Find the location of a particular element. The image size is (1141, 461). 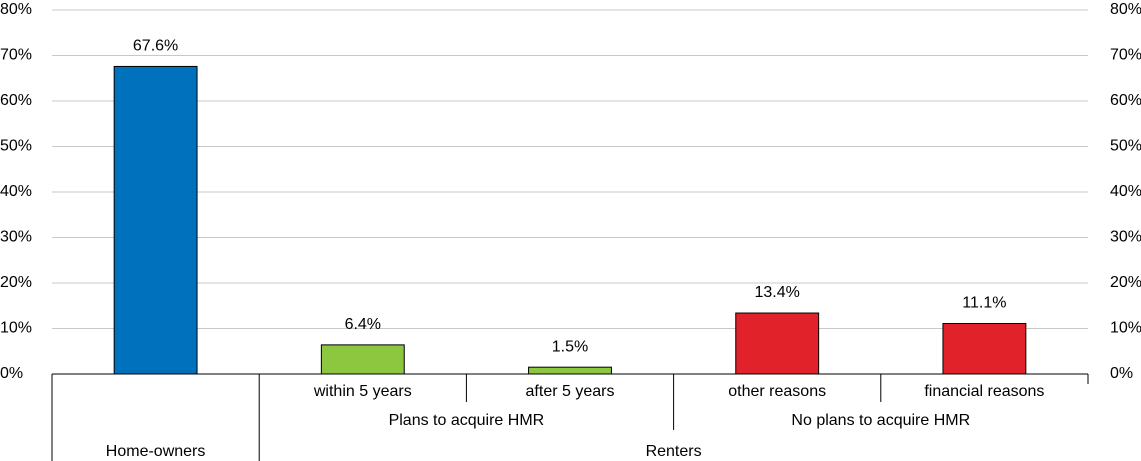

y2-tick-label: 40% is located at coordinates (1125, 191).